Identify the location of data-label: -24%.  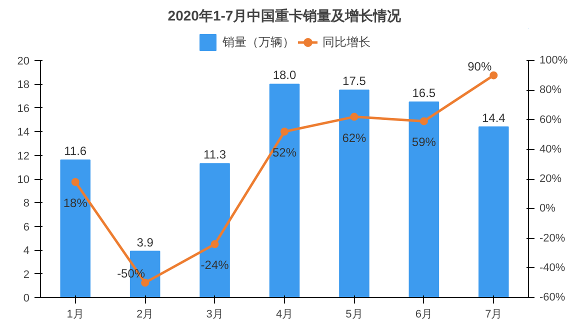
(215, 265).